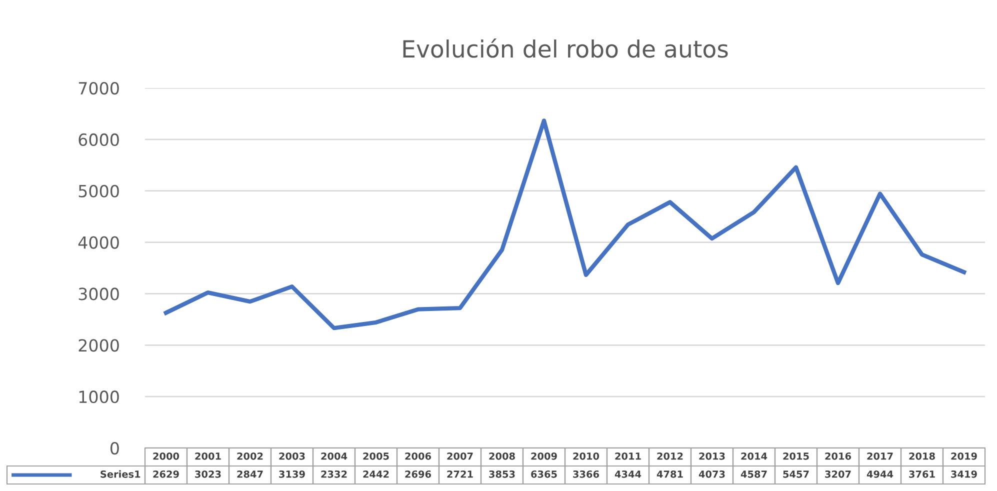  Describe the element at coordinates (796, 456) in the screenshot. I see `x-tick-label: 2015` at that location.